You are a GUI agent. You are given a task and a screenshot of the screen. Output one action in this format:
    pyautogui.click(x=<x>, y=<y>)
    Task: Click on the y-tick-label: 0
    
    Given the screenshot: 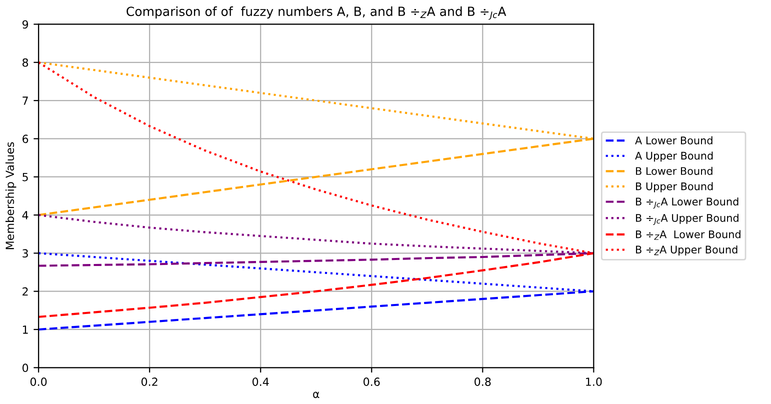 What is the action you would take?
    pyautogui.click(x=25, y=368)
    